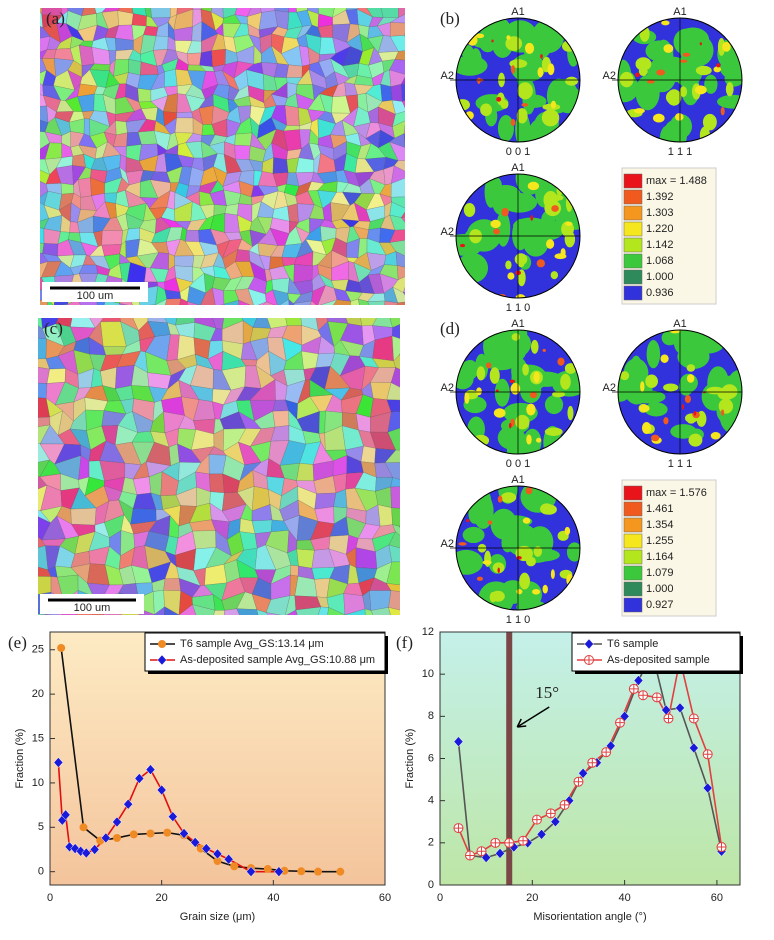 The image size is (774, 940). I want to click on legend-value: 1.392, so click(660, 197).